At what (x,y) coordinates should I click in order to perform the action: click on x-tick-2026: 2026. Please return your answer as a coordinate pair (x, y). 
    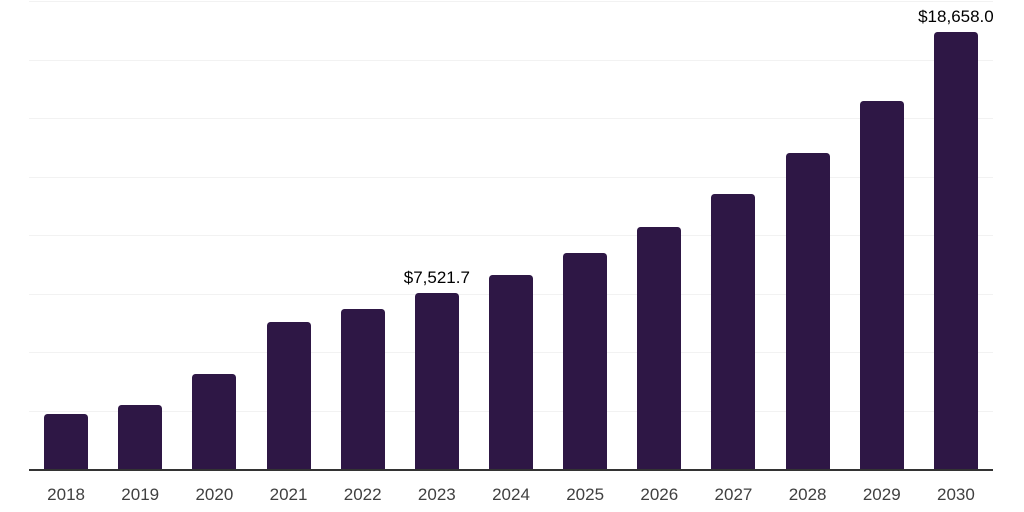
    Looking at the image, I should click on (659, 494).